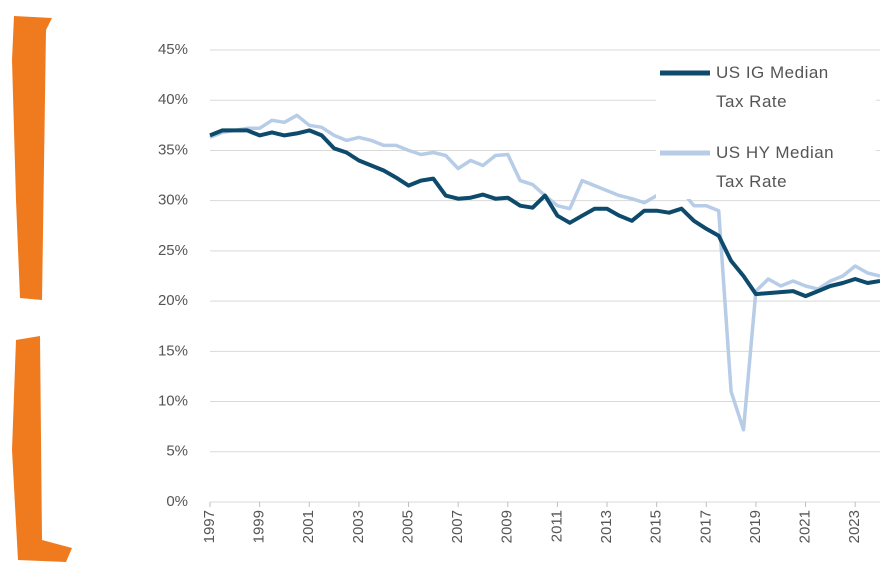 This screenshot has height=566, width=880. What do you see at coordinates (173, 250) in the screenshot?
I see `y-tick-label: 25%` at bounding box center [173, 250].